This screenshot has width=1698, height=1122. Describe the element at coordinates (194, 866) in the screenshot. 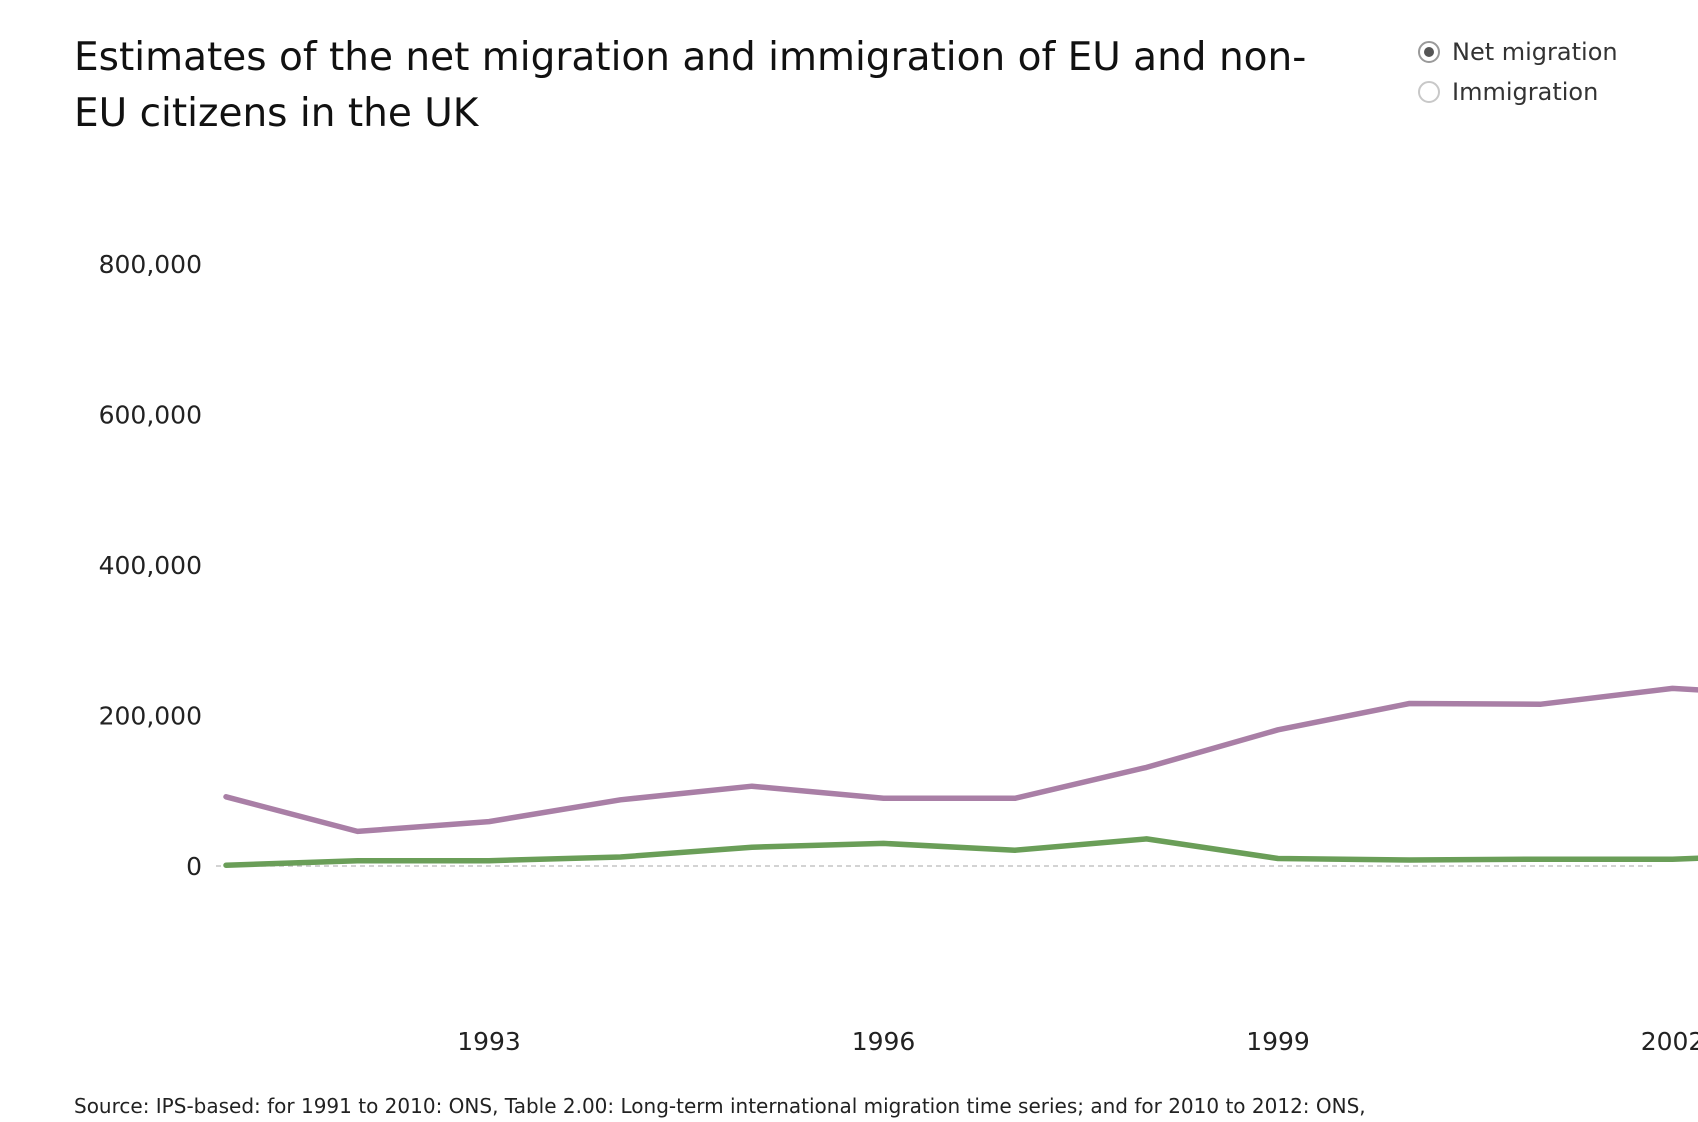

I see `y-tick-label: 0` at that location.